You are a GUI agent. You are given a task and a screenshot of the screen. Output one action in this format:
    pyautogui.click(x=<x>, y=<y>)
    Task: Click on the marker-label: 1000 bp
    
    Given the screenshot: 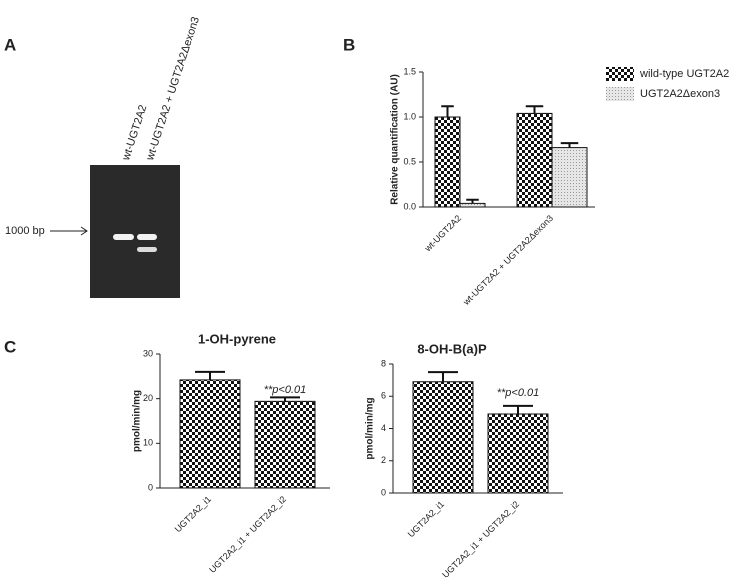 What is the action you would take?
    pyautogui.click(x=25, y=231)
    